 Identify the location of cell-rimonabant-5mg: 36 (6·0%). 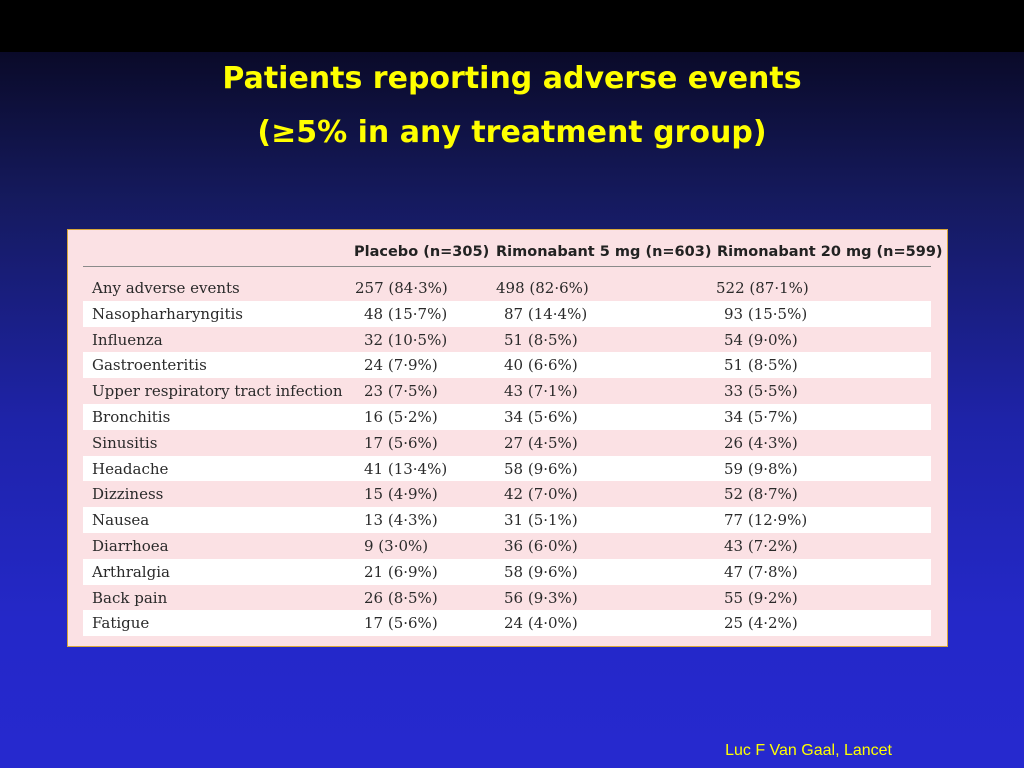
(541, 545).